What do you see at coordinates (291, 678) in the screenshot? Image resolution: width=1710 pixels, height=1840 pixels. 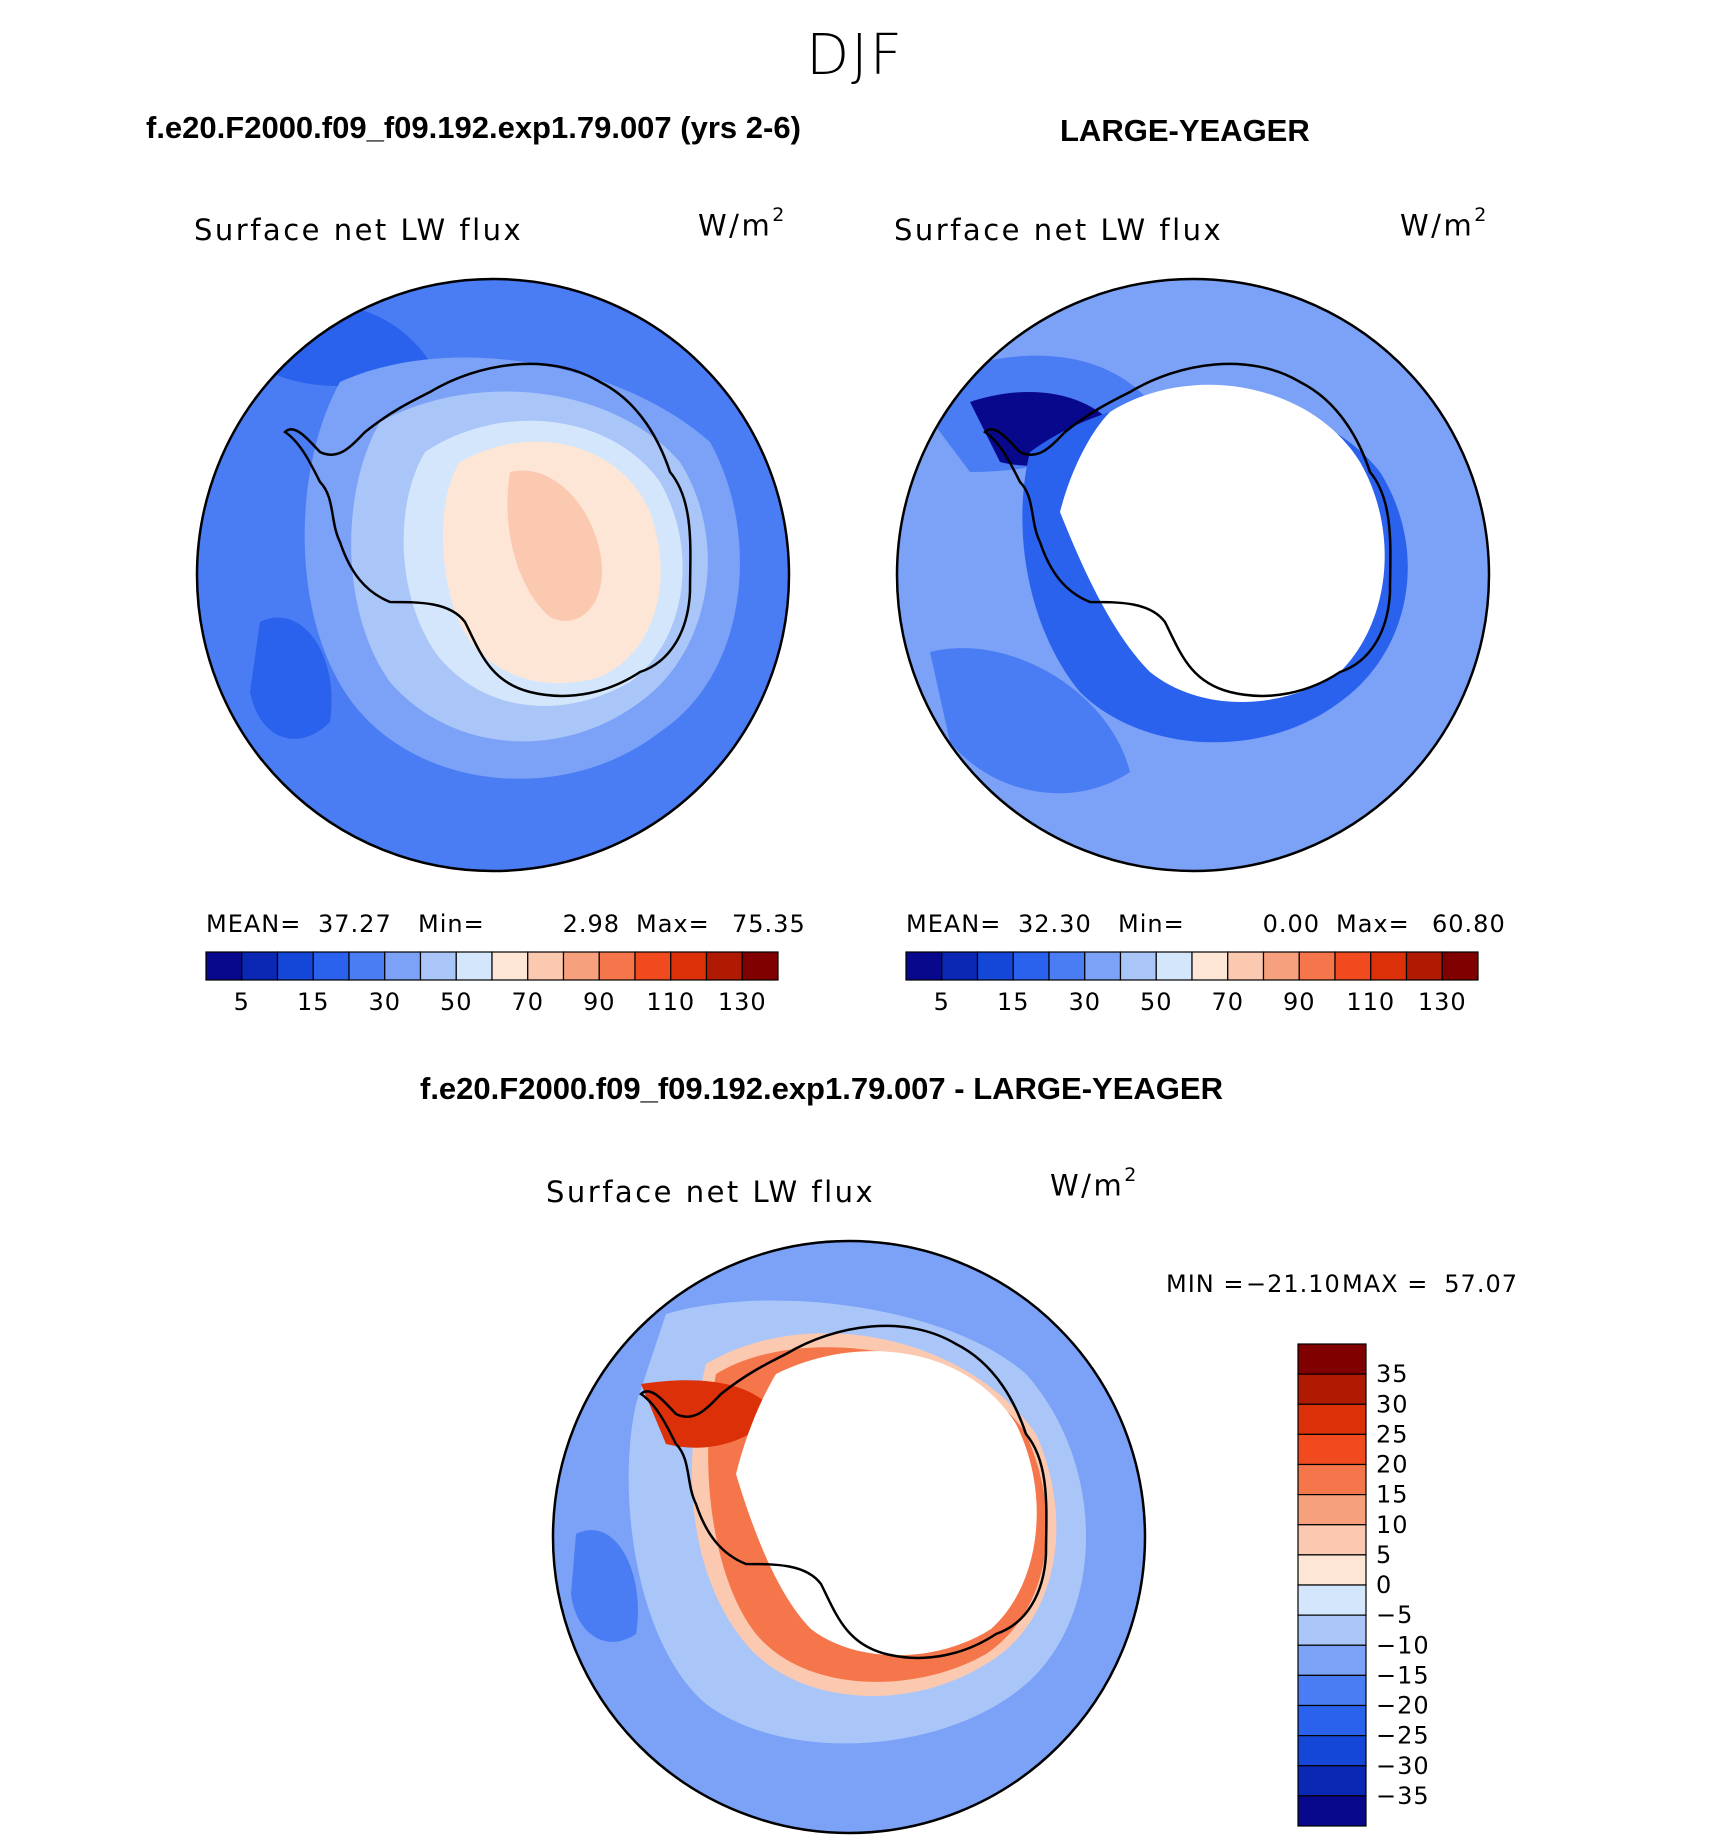 I see `panel1-dark-patch-sw` at bounding box center [291, 678].